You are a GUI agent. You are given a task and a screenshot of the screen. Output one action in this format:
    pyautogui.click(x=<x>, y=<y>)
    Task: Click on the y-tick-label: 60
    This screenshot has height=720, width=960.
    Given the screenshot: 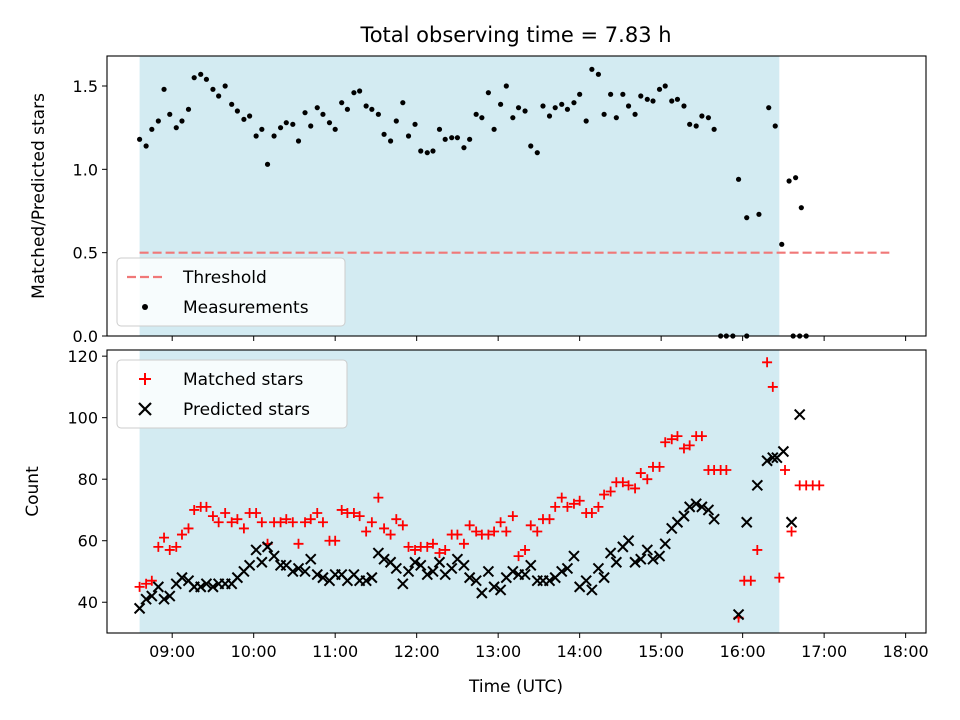 What is the action you would take?
    pyautogui.click(x=88, y=541)
    